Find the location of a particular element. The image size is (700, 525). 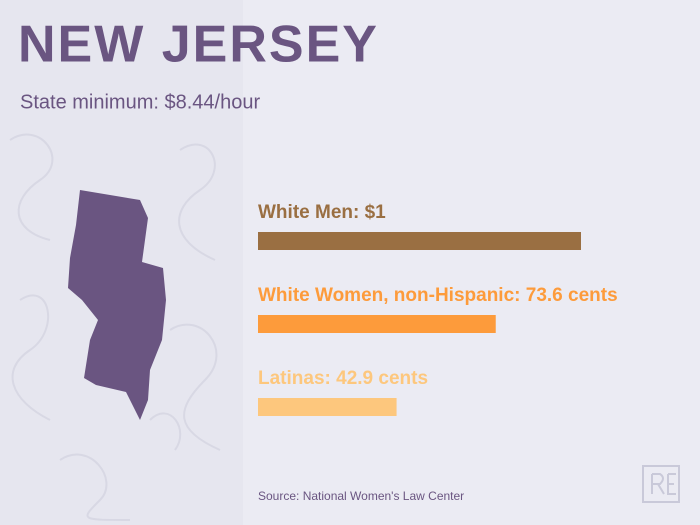

title: NEW JERSEY is located at coordinates (198, 45).